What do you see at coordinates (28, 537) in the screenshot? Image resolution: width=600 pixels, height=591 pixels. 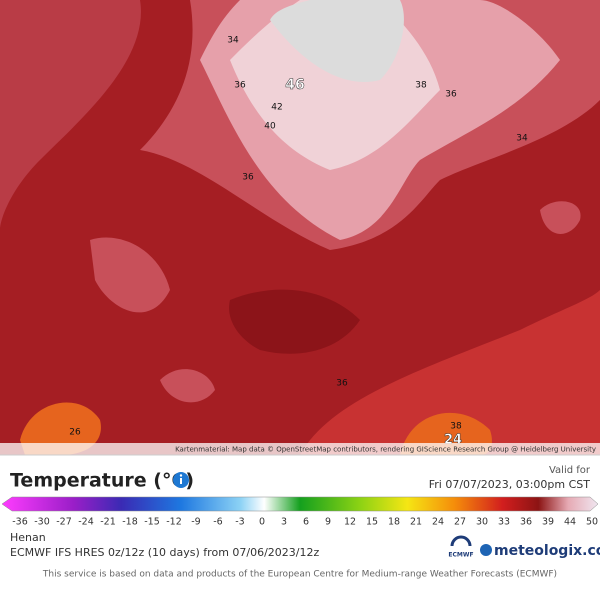 I see `region: Henan` at bounding box center [28, 537].